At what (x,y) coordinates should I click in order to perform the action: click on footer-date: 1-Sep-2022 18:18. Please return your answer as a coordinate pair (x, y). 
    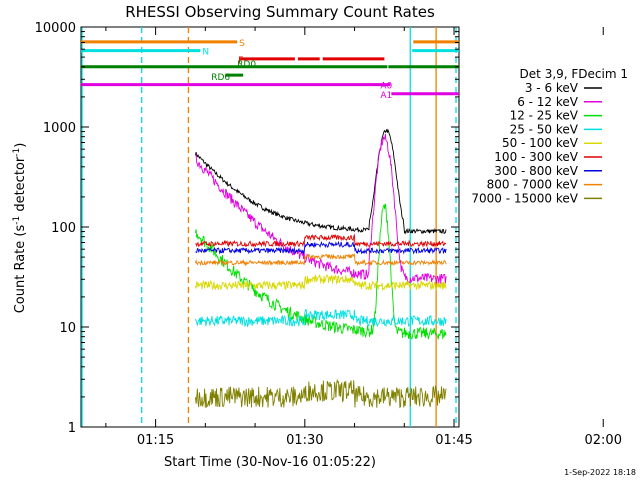
    Looking at the image, I should click on (600, 472).